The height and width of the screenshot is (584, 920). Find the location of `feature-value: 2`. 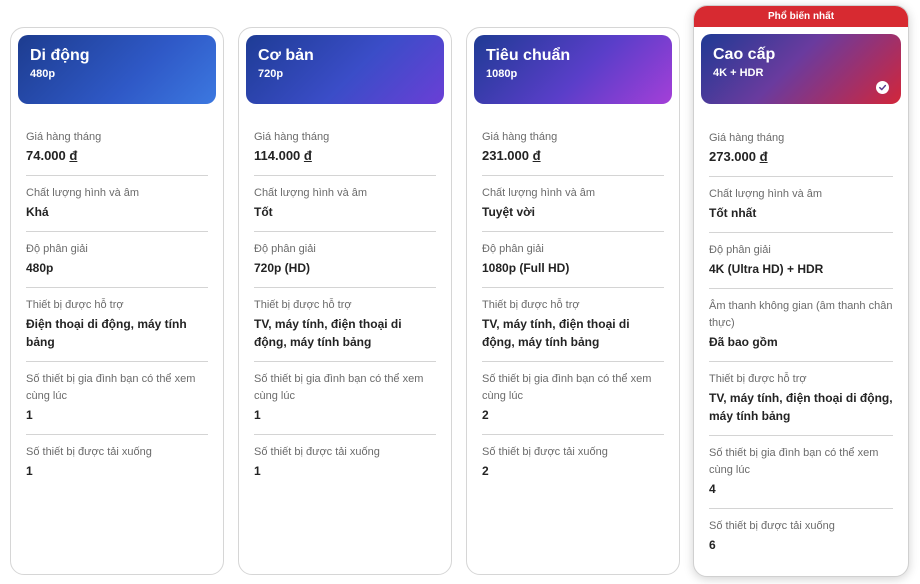

feature-value: 2 is located at coordinates (485, 471).